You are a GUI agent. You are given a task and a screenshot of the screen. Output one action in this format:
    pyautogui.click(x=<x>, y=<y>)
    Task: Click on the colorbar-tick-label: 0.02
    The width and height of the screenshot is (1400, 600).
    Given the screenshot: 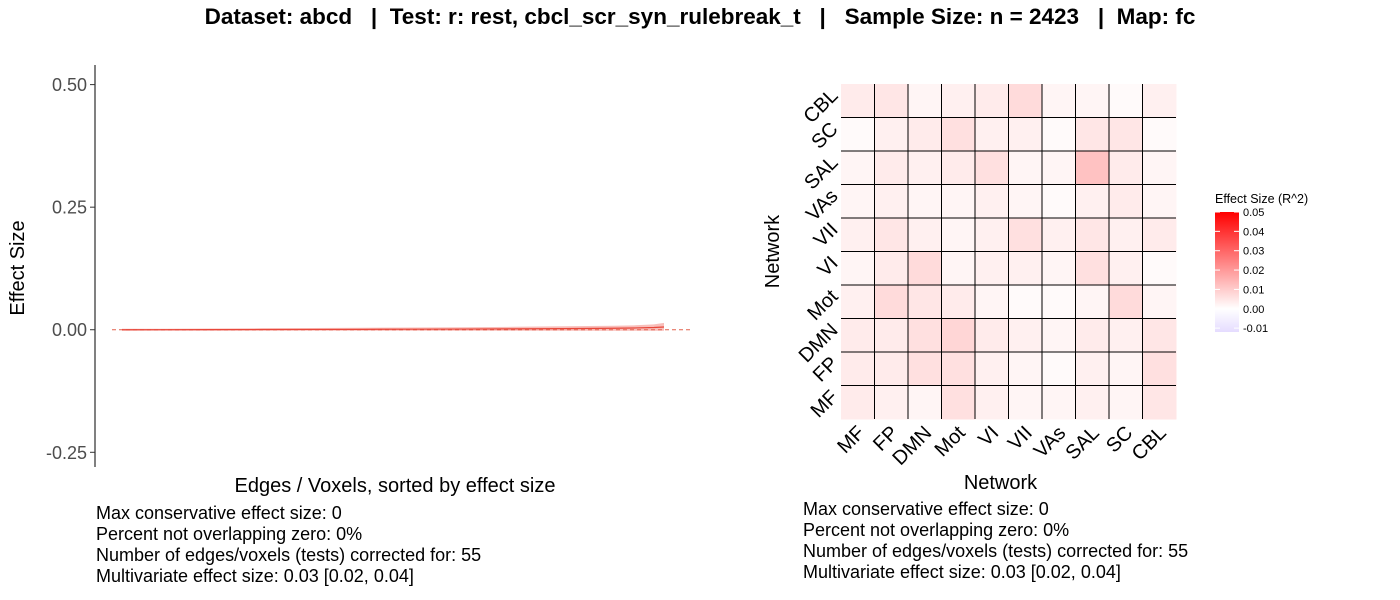 What is the action you would take?
    pyautogui.click(x=1253, y=271)
    